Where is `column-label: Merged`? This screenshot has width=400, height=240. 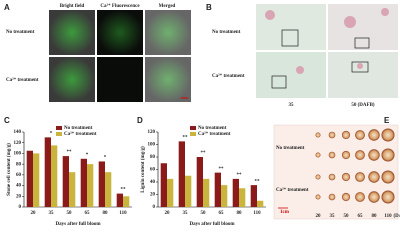
column-label: Merged is located at coordinates (167, 6).